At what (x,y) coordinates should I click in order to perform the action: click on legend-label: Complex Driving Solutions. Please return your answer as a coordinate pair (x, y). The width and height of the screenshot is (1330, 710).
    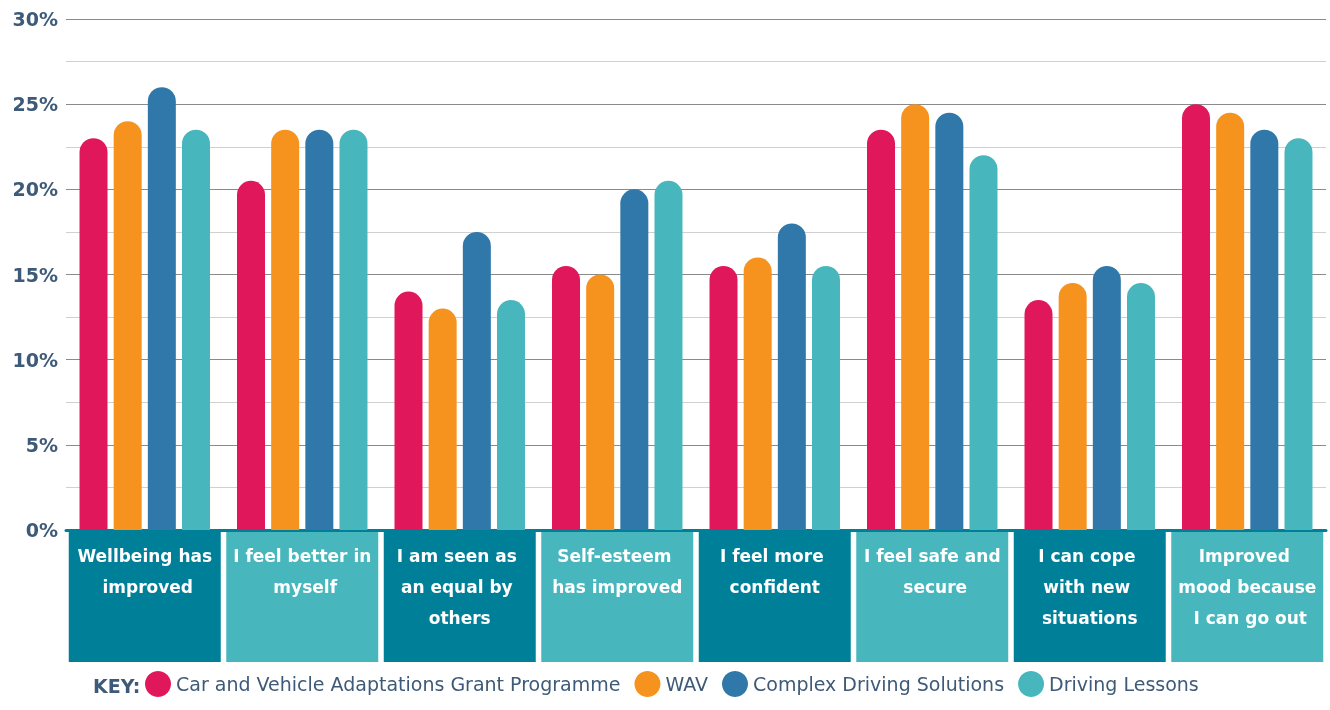
    Looking at the image, I should click on (878, 684).